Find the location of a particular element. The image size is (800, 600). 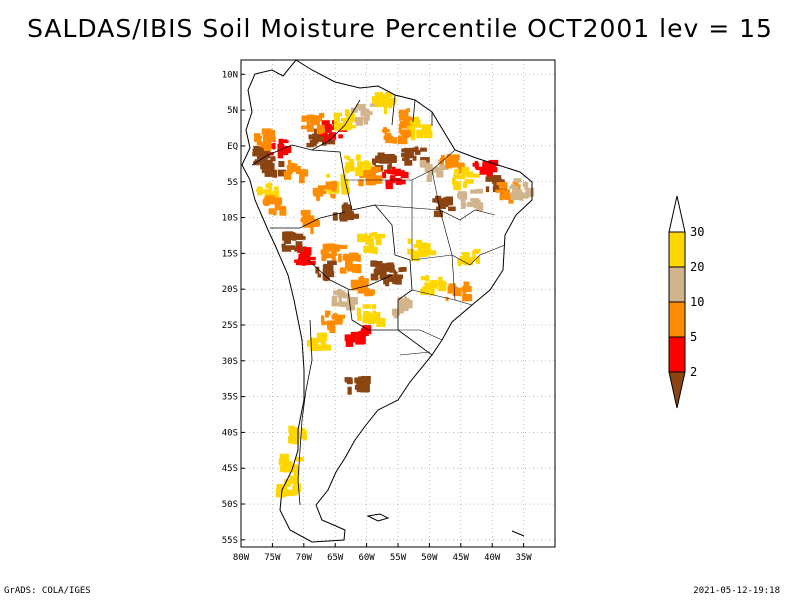

chile-argentina-border is located at coordinates (305, 412).